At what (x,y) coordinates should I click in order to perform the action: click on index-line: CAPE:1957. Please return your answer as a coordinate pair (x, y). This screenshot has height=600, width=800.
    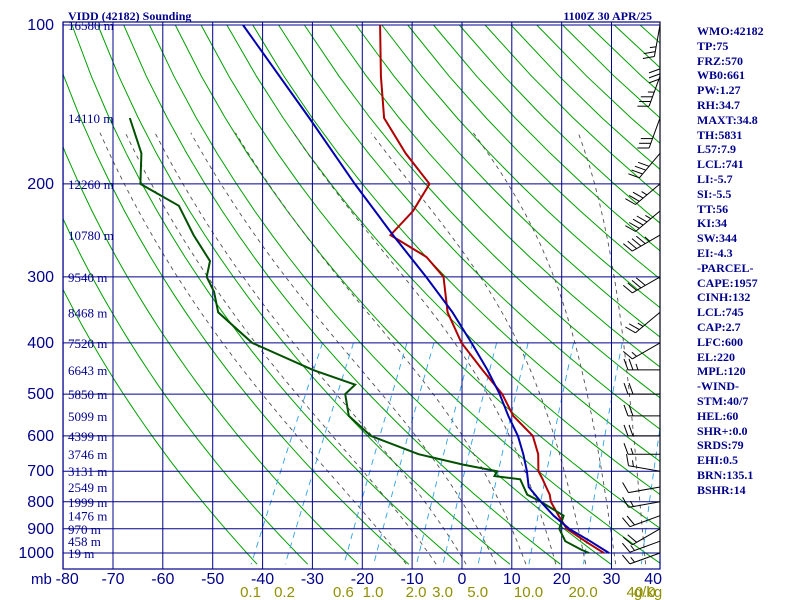
    Looking at the image, I should click on (727, 282).